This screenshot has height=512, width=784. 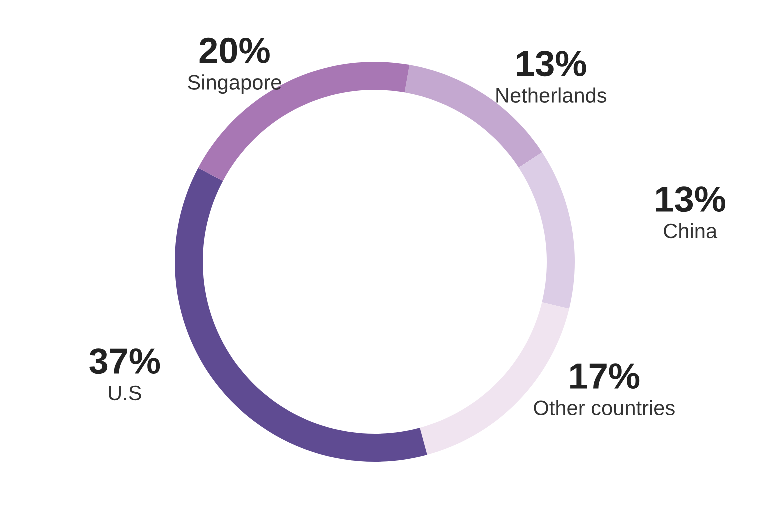 I want to click on slice-label: Netherlands, so click(x=551, y=95).